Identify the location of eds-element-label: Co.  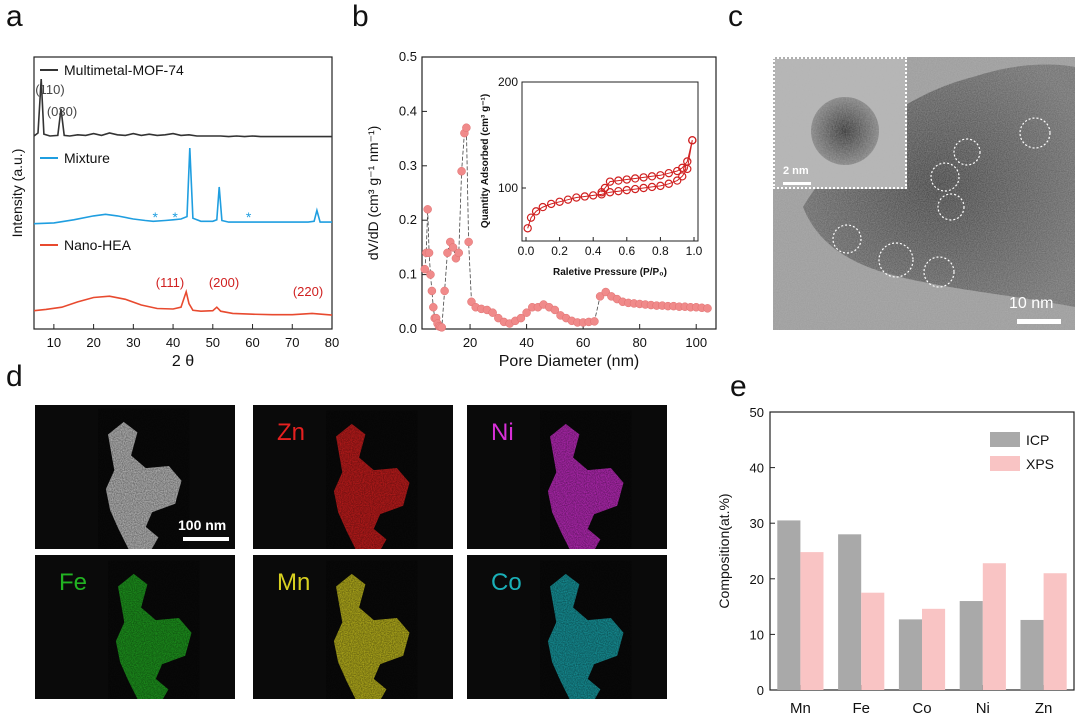
(506, 582).